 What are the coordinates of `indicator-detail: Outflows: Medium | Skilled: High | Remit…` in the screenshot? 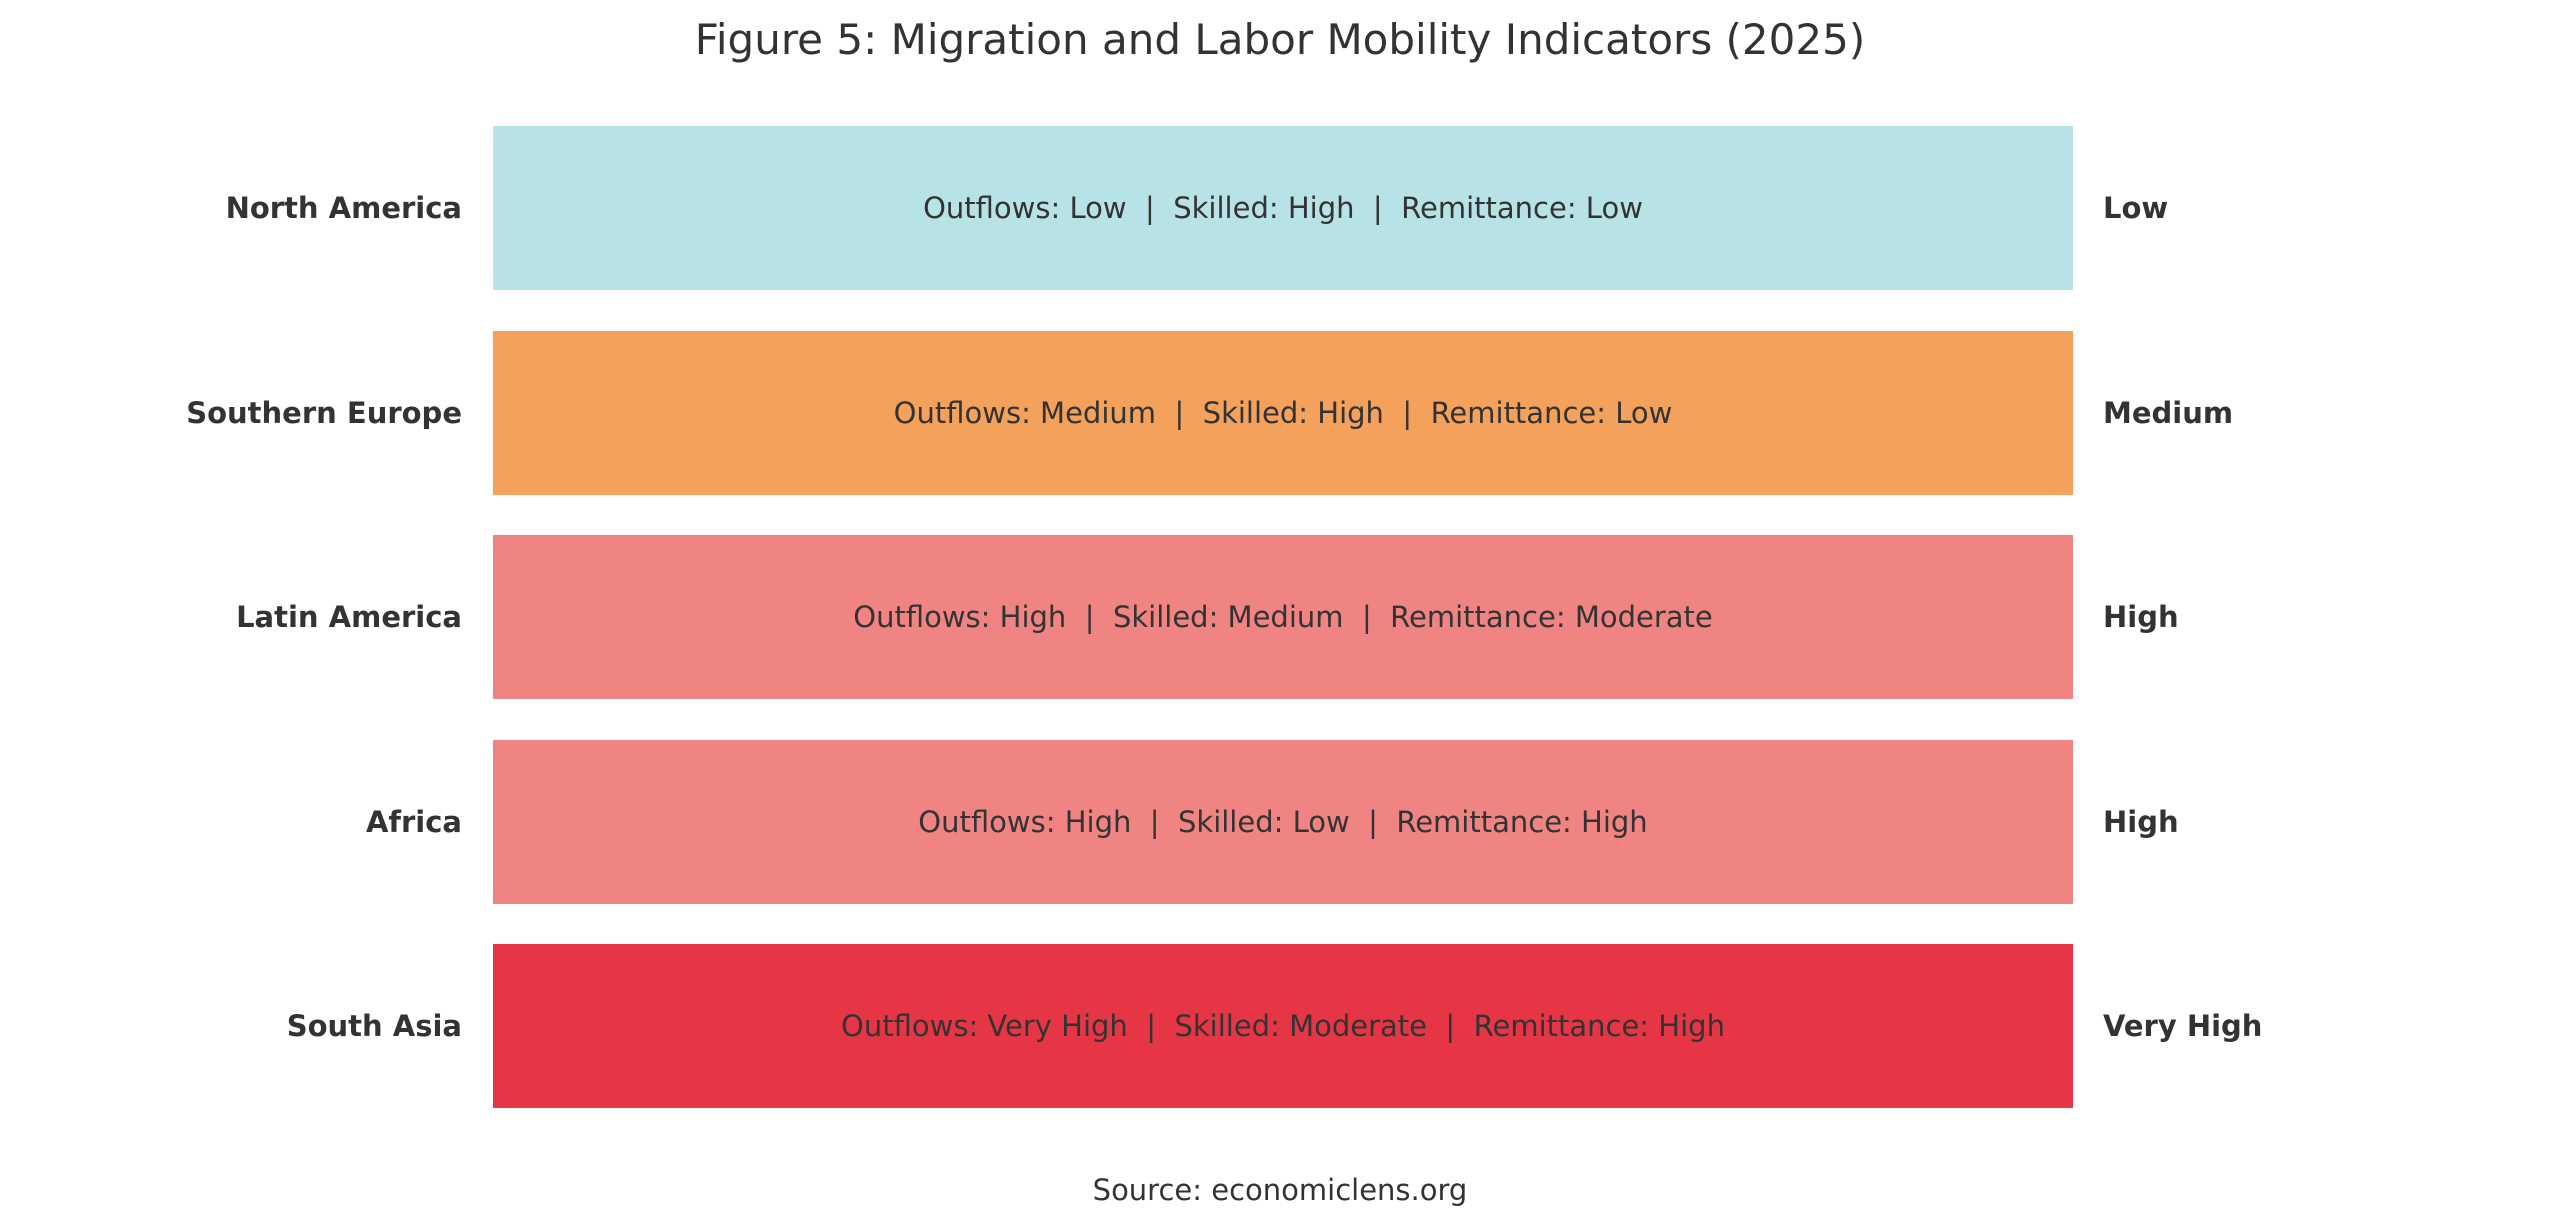 It's located at (1283, 413).